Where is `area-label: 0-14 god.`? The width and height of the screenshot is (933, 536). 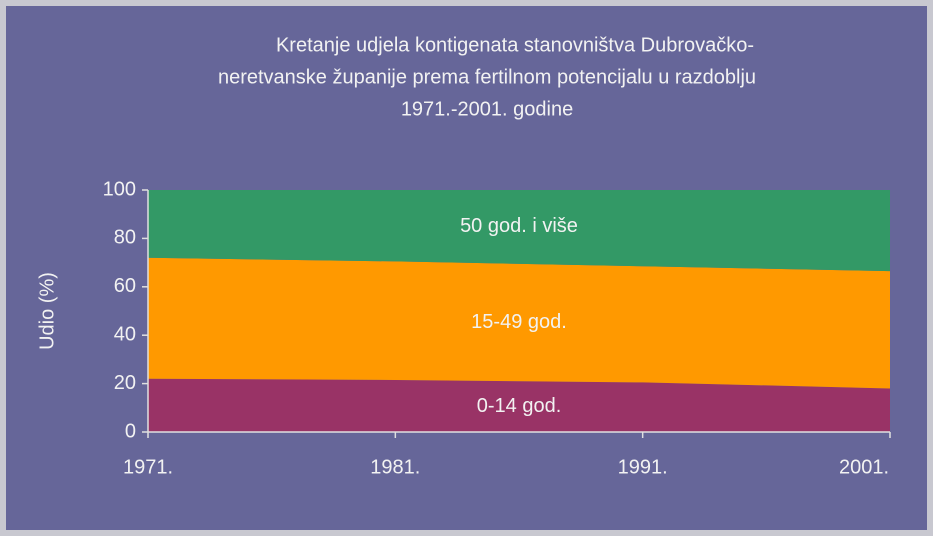
area-label: 0-14 god. is located at coordinates (519, 406).